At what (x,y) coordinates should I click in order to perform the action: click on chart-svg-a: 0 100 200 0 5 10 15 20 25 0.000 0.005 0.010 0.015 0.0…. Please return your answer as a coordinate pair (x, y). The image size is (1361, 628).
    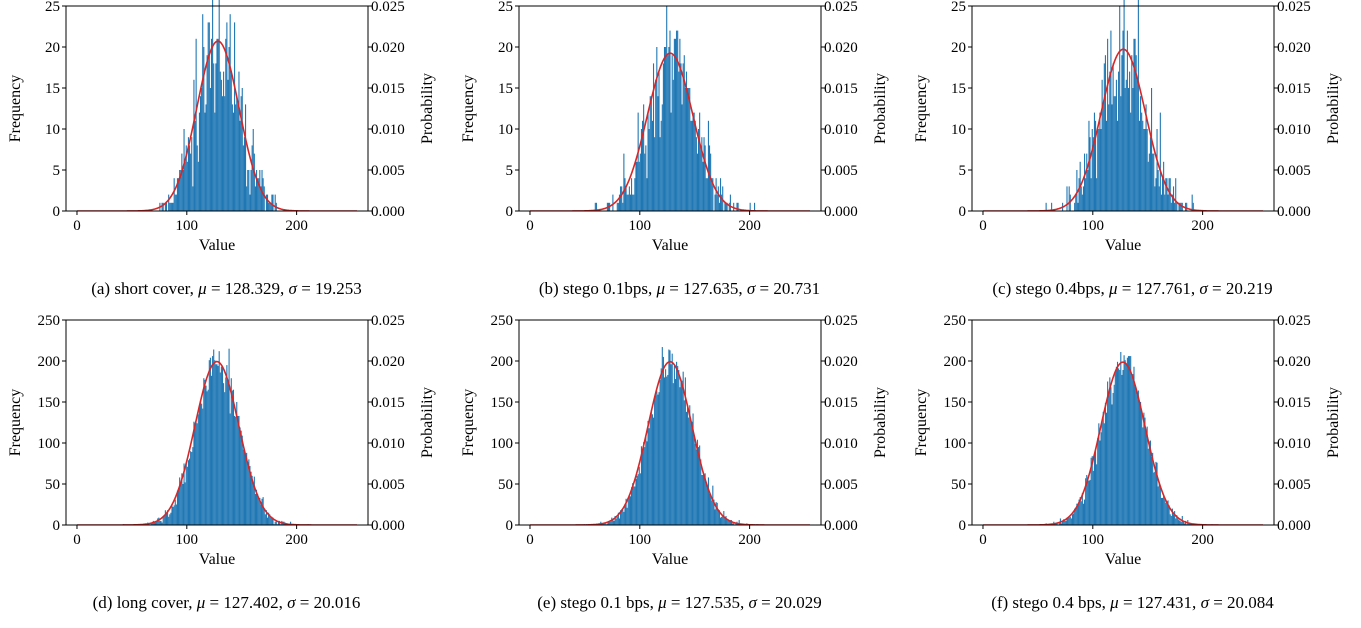
    Looking at the image, I should click on (221, 127).